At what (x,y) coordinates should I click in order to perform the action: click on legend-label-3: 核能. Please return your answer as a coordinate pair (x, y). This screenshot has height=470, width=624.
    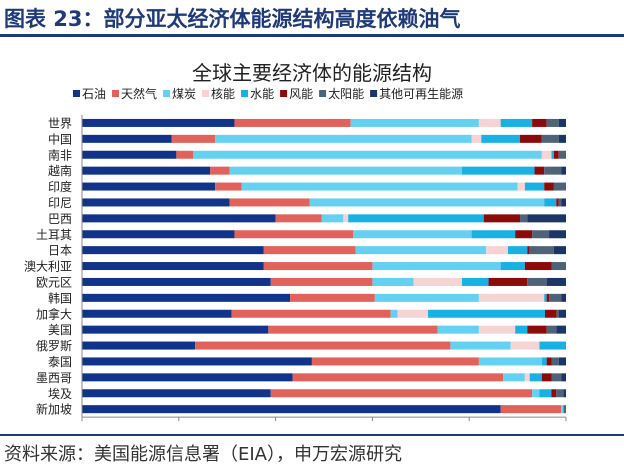
    Looking at the image, I should click on (223, 94).